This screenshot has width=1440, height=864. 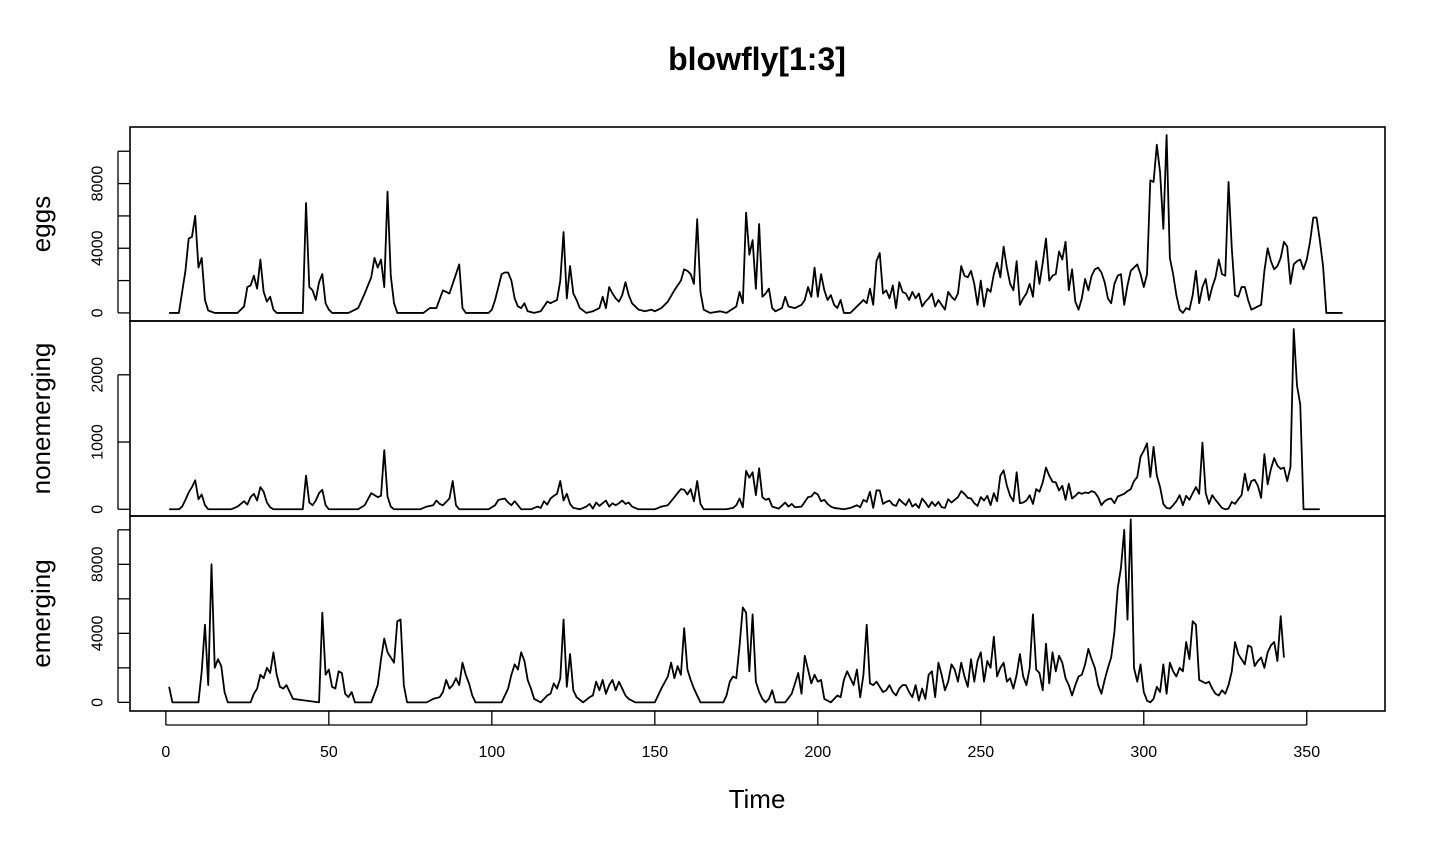 What do you see at coordinates (41, 224) in the screenshot?
I see `y-axis-label: eggs` at bounding box center [41, 224].